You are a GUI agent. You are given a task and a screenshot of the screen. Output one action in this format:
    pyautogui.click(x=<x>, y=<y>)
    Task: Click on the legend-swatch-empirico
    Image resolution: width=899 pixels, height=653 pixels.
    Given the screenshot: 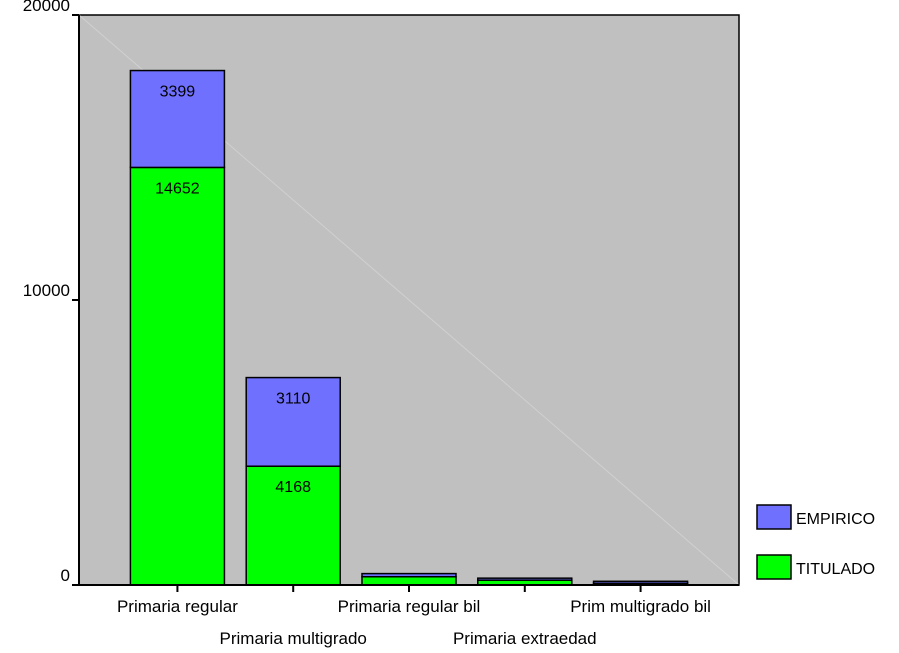 What is the action you would take?
    pyautogui.click(x=774, y=517)
    